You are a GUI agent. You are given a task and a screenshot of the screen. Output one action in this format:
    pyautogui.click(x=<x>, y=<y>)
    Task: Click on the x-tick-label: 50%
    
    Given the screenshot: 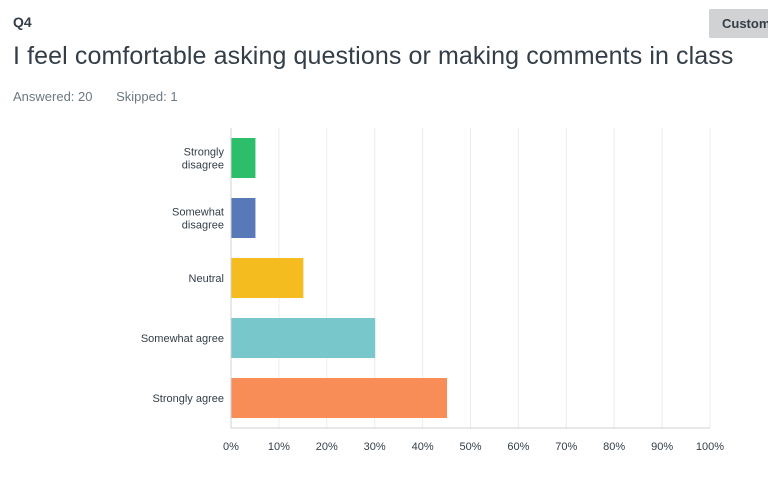 What is the action you would take?
    pyautogui.click(x=470, y=447)
    